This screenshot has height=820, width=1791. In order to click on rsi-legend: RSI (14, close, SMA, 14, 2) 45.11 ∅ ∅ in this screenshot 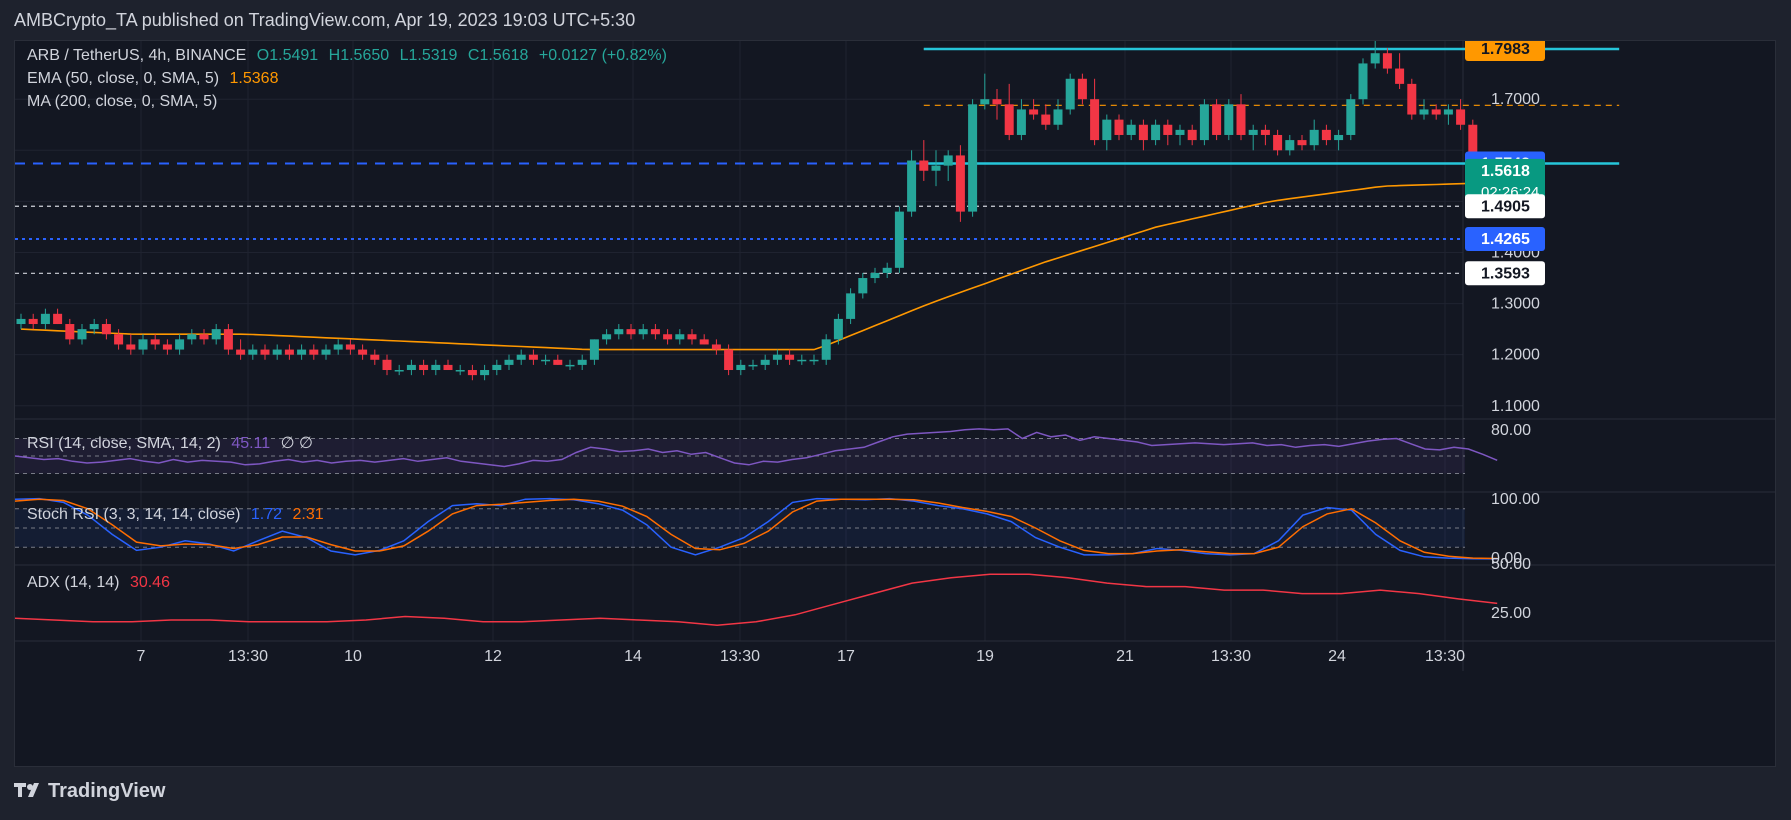, I will do `click(173, 443)`.